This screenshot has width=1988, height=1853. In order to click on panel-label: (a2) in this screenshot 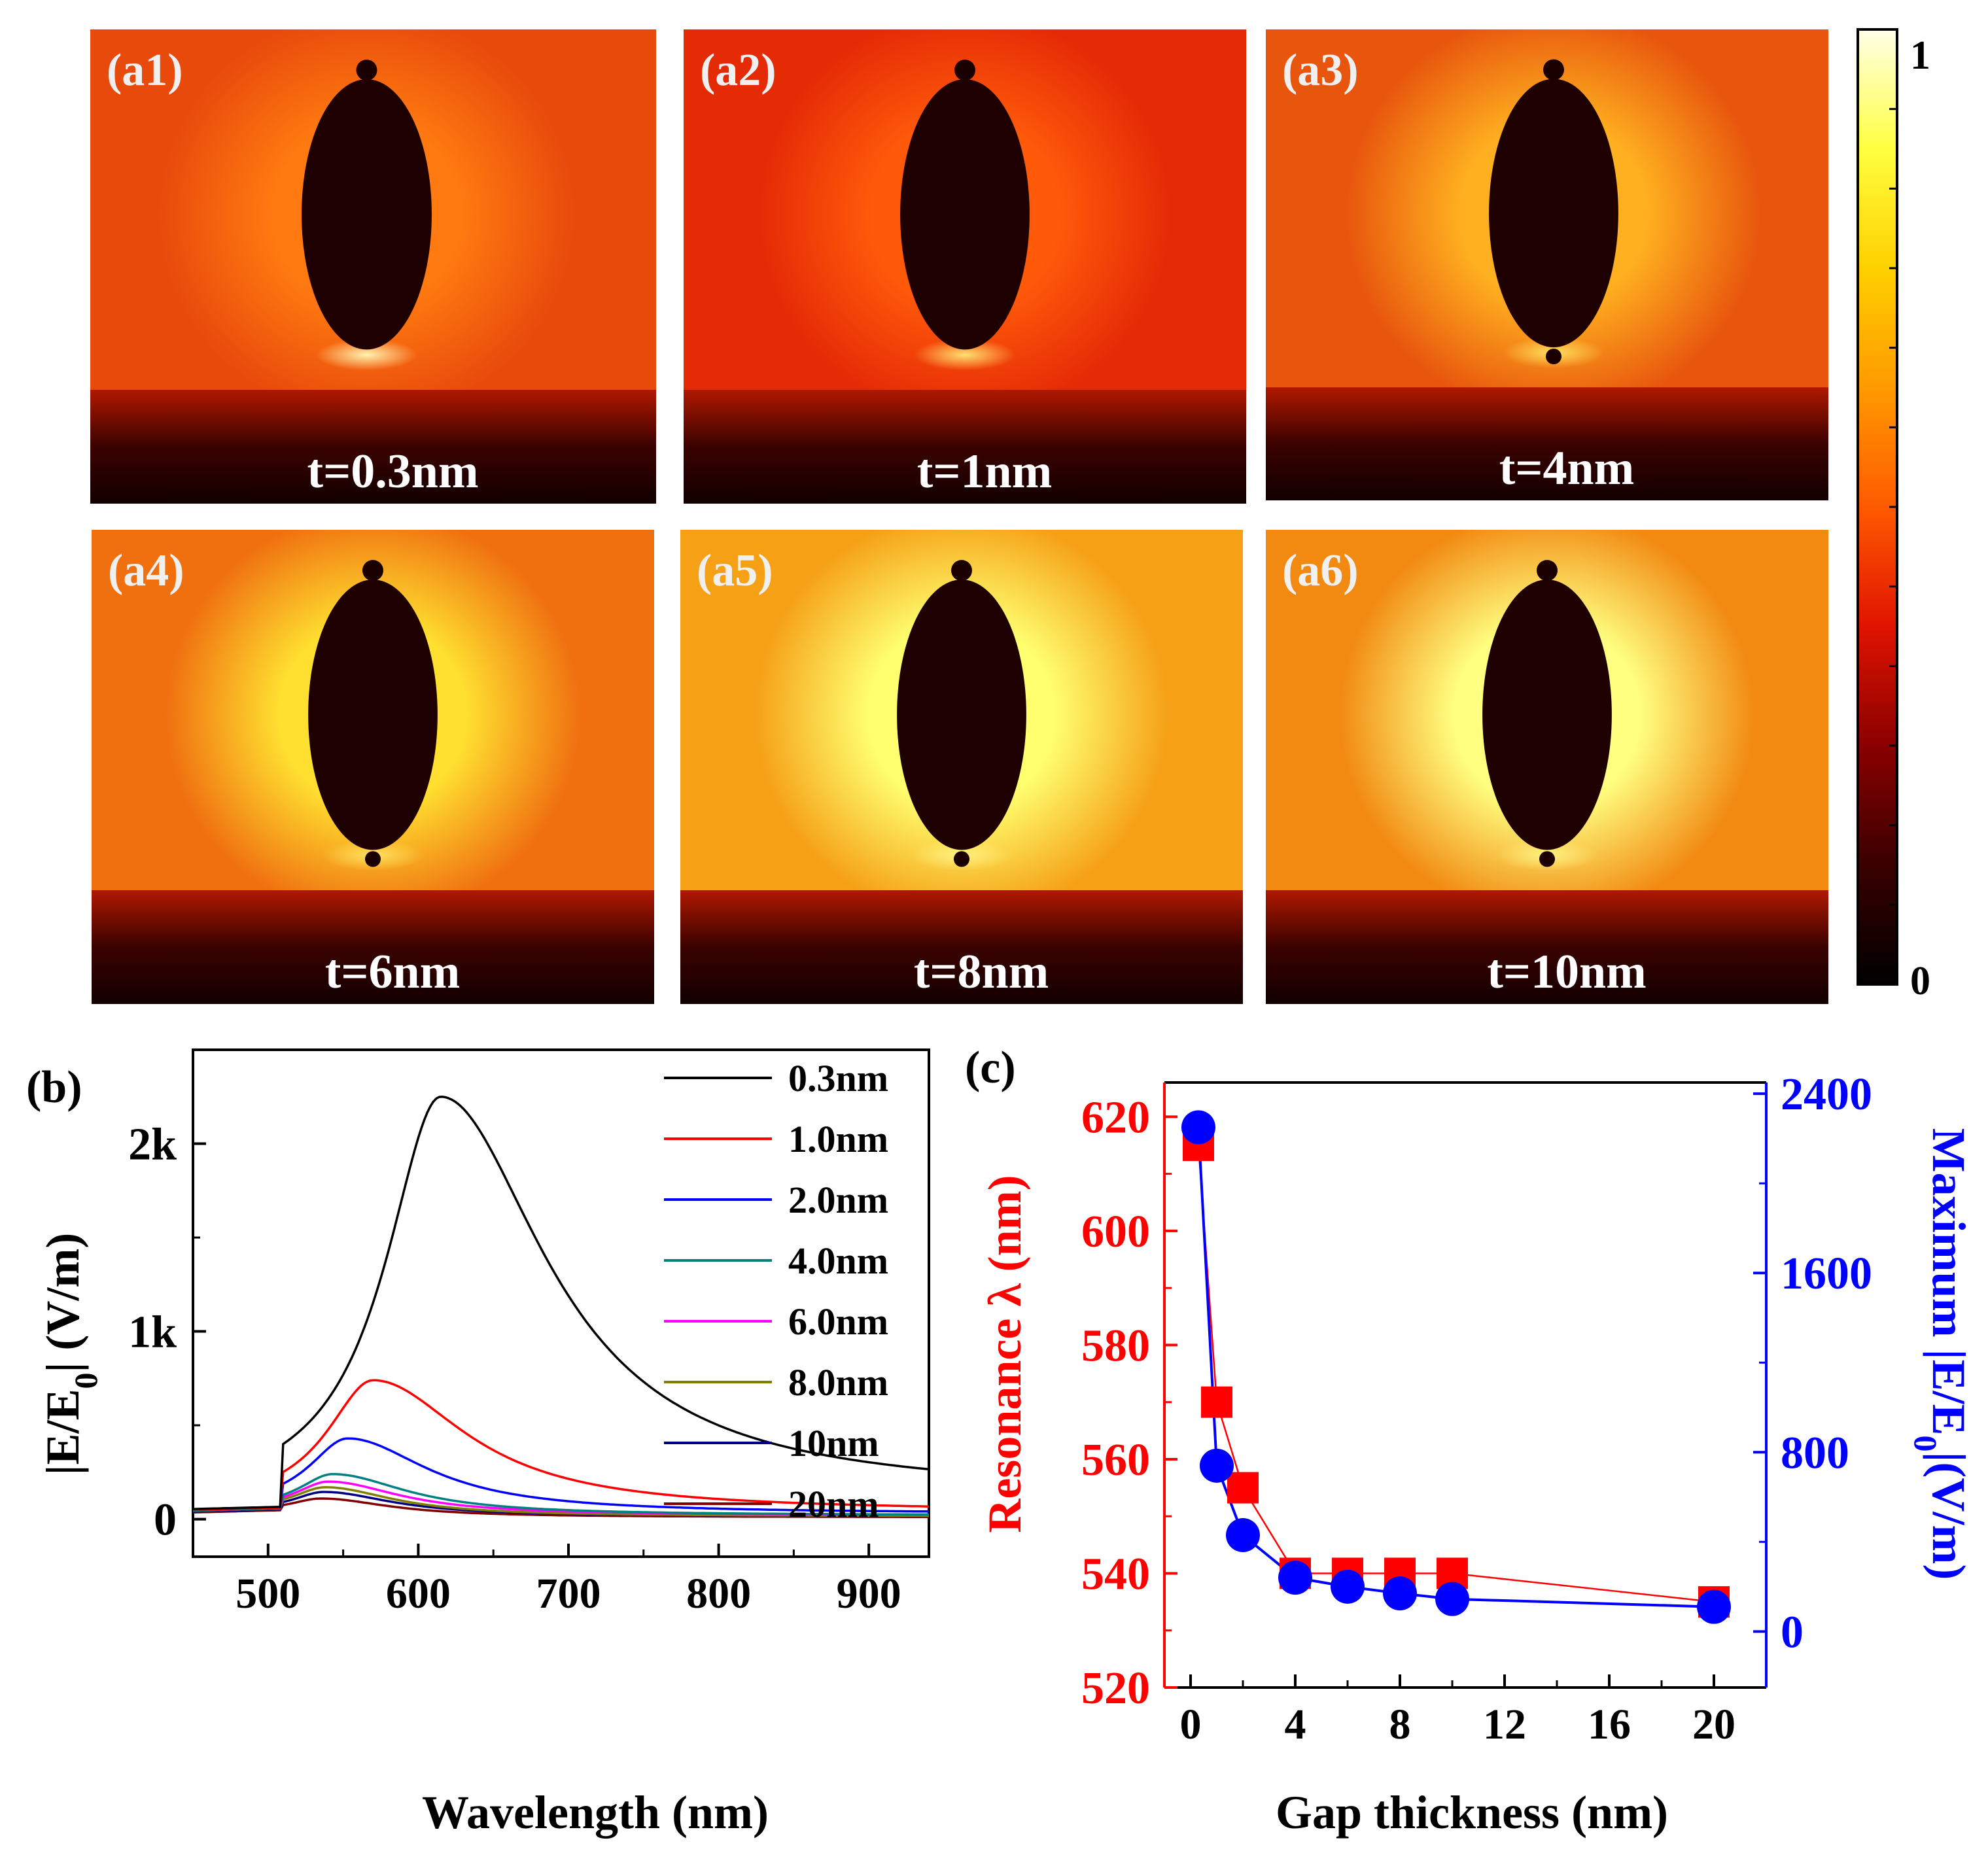, I will do `click(738, 70)`.